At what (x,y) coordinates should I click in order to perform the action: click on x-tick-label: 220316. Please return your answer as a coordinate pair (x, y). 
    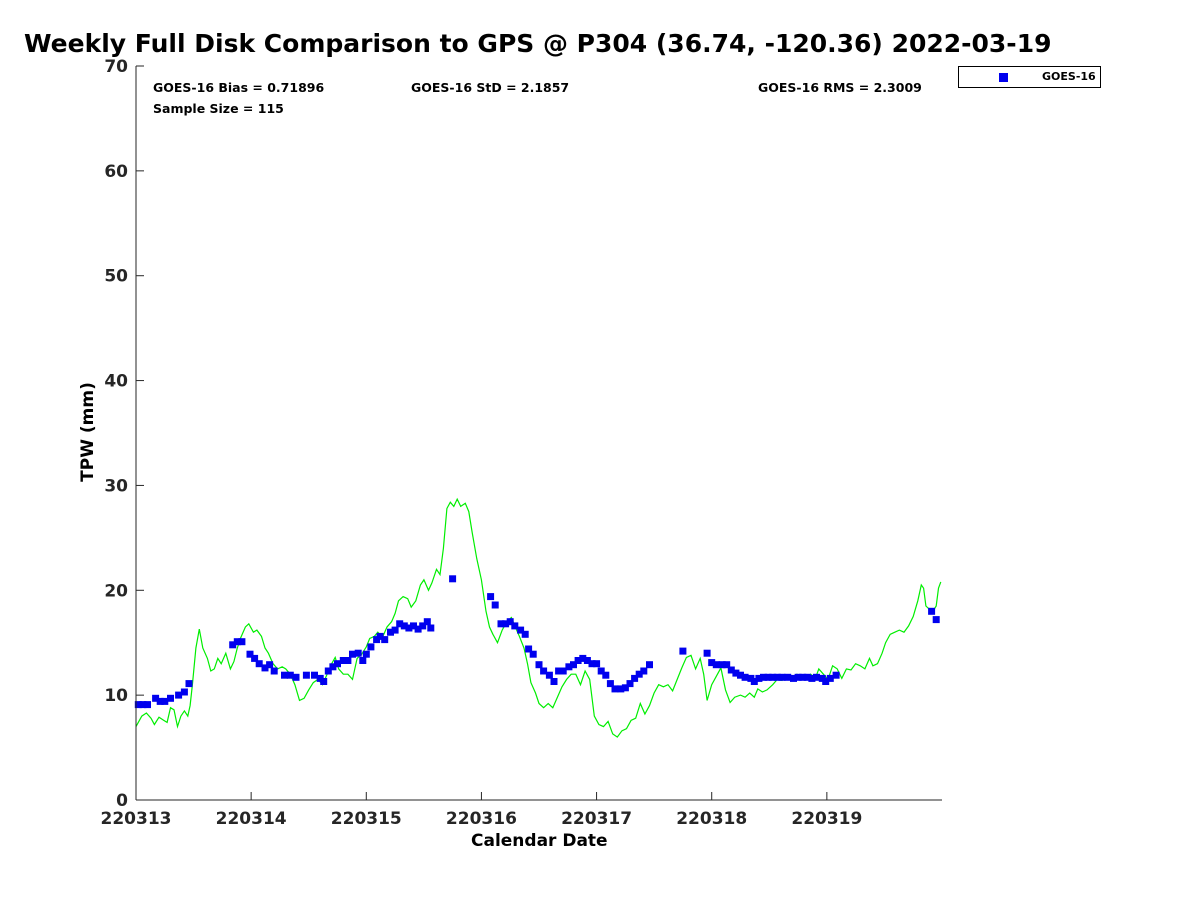
    Looking at the image, I should click on (481, 819).